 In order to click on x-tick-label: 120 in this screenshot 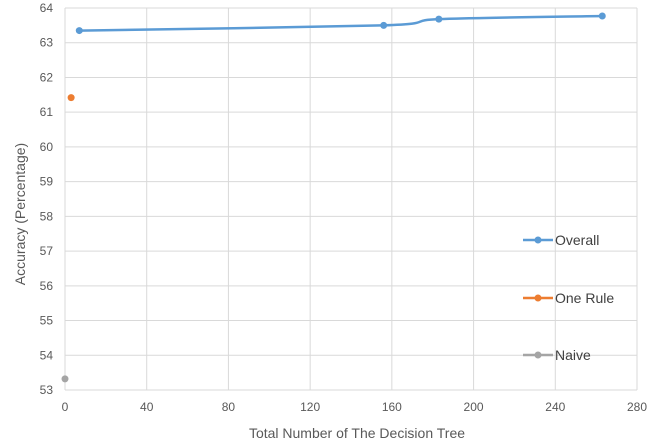, I will do `click(310, 407)`.